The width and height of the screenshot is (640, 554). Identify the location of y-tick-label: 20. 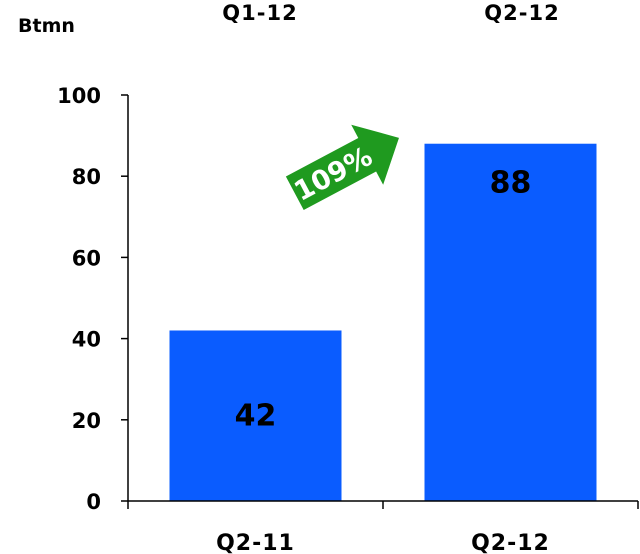
(86, 421).